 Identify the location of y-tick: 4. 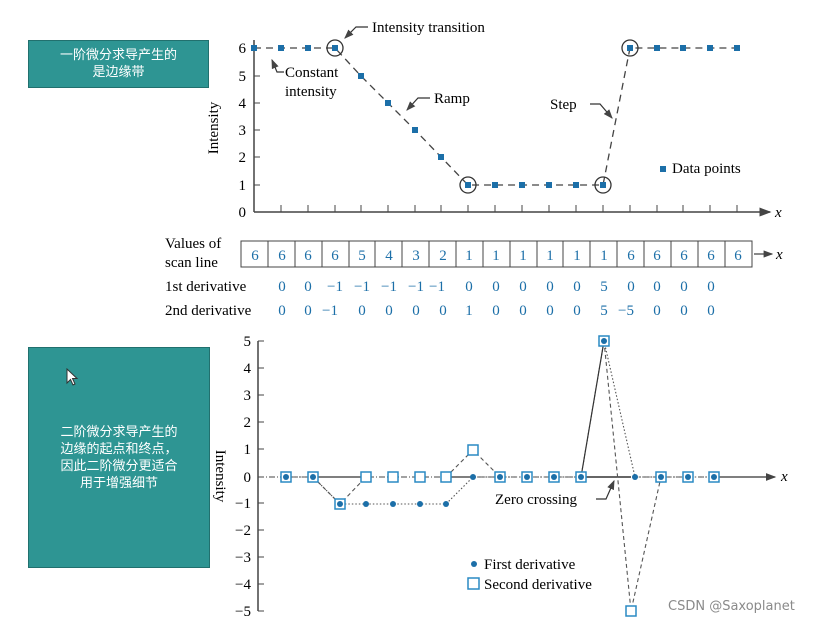
(243, 104).